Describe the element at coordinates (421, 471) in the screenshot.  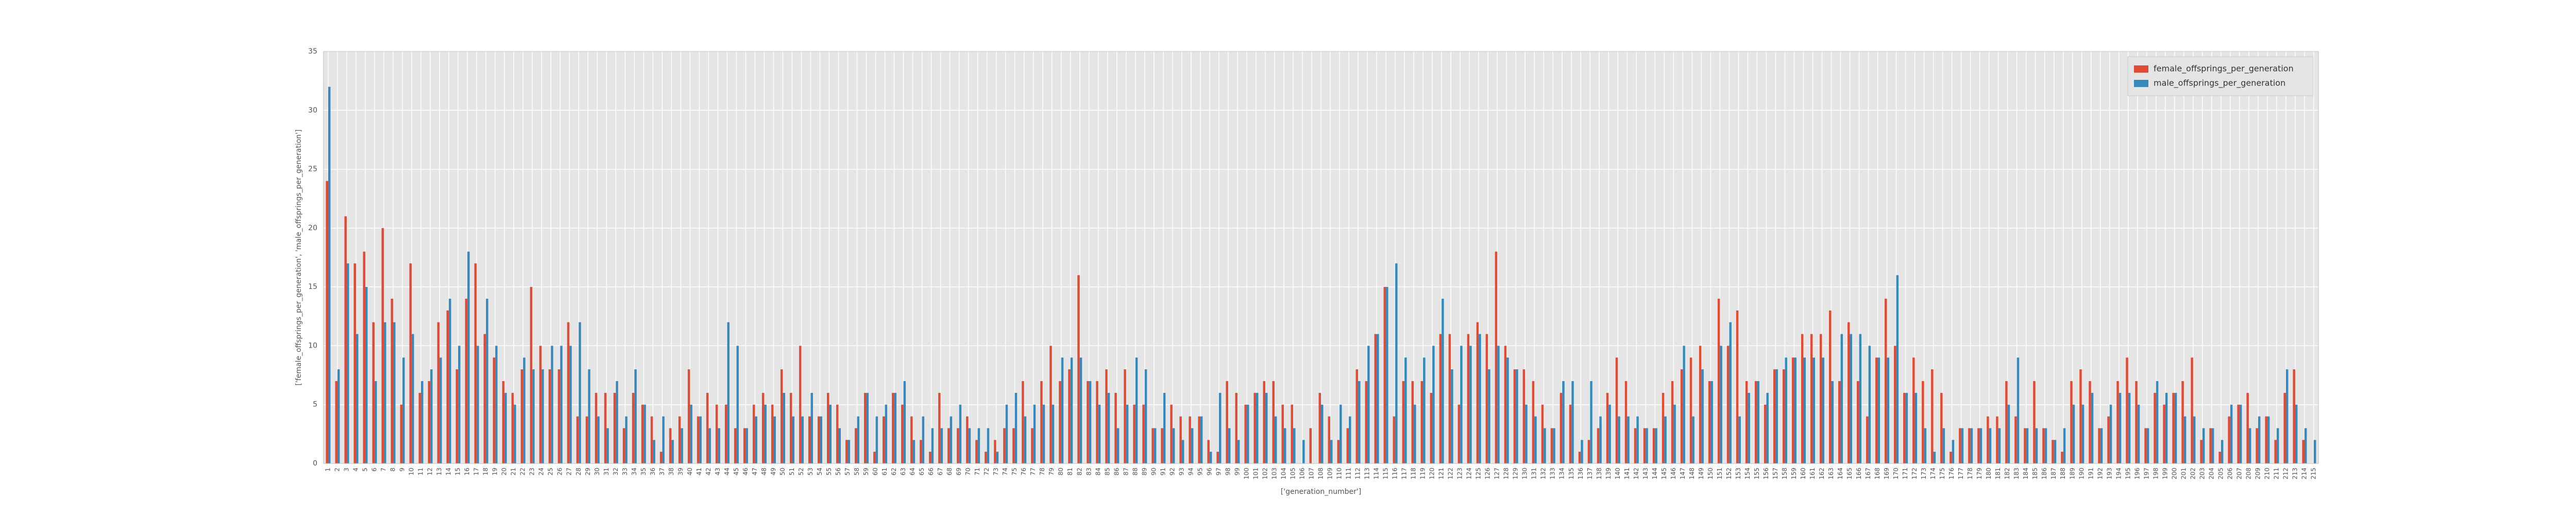
I see `x-tick-label: 11` at that location.